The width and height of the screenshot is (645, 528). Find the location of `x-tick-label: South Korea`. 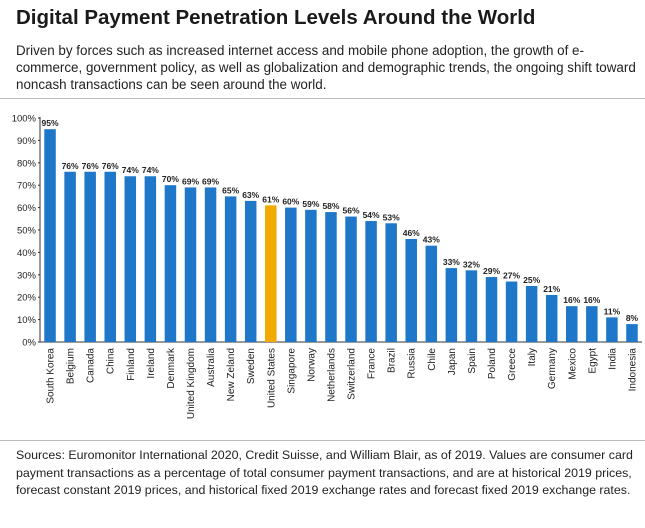

x-tick-label: South Korea is located at coordinates (51, 376).